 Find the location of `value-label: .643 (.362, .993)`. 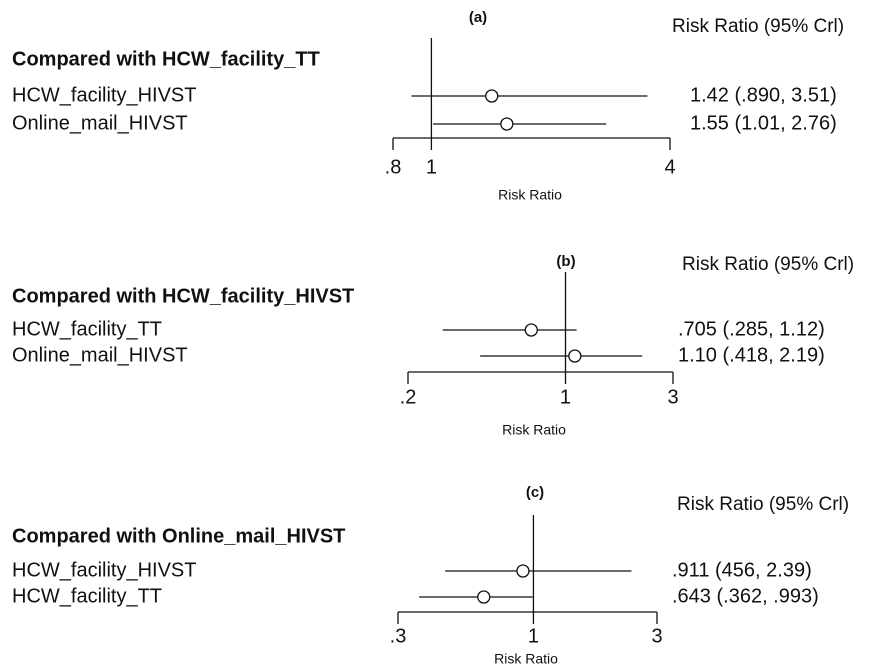

value-label: .643 (.362, .993) is located at coordinates (745, 596).